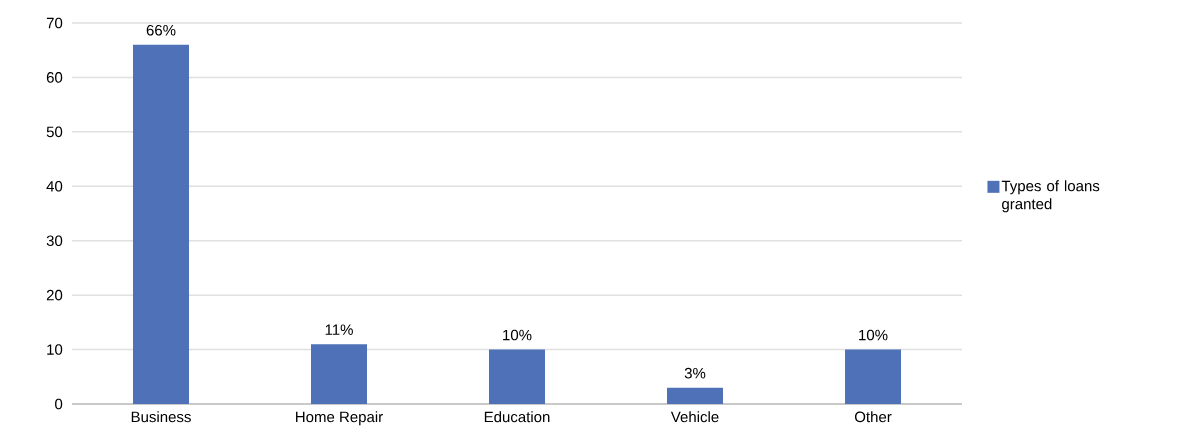 This screenshot has height=439, width=1179. What do you see at coordinates (161, 417) in the screenshot?
I see `x-tick-label: Business` at bounding box center [161, 417].